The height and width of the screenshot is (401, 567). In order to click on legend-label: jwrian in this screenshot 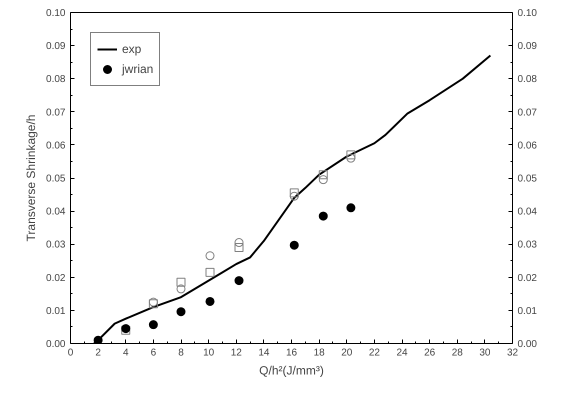, I will do `click(138, 69)`.